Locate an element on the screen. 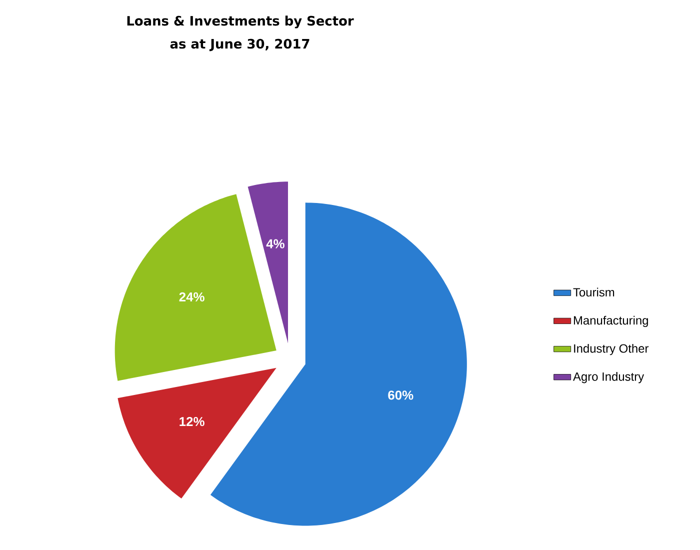 The image size is (700, 550). data-label: 60% is located at coordinates (401, 395).